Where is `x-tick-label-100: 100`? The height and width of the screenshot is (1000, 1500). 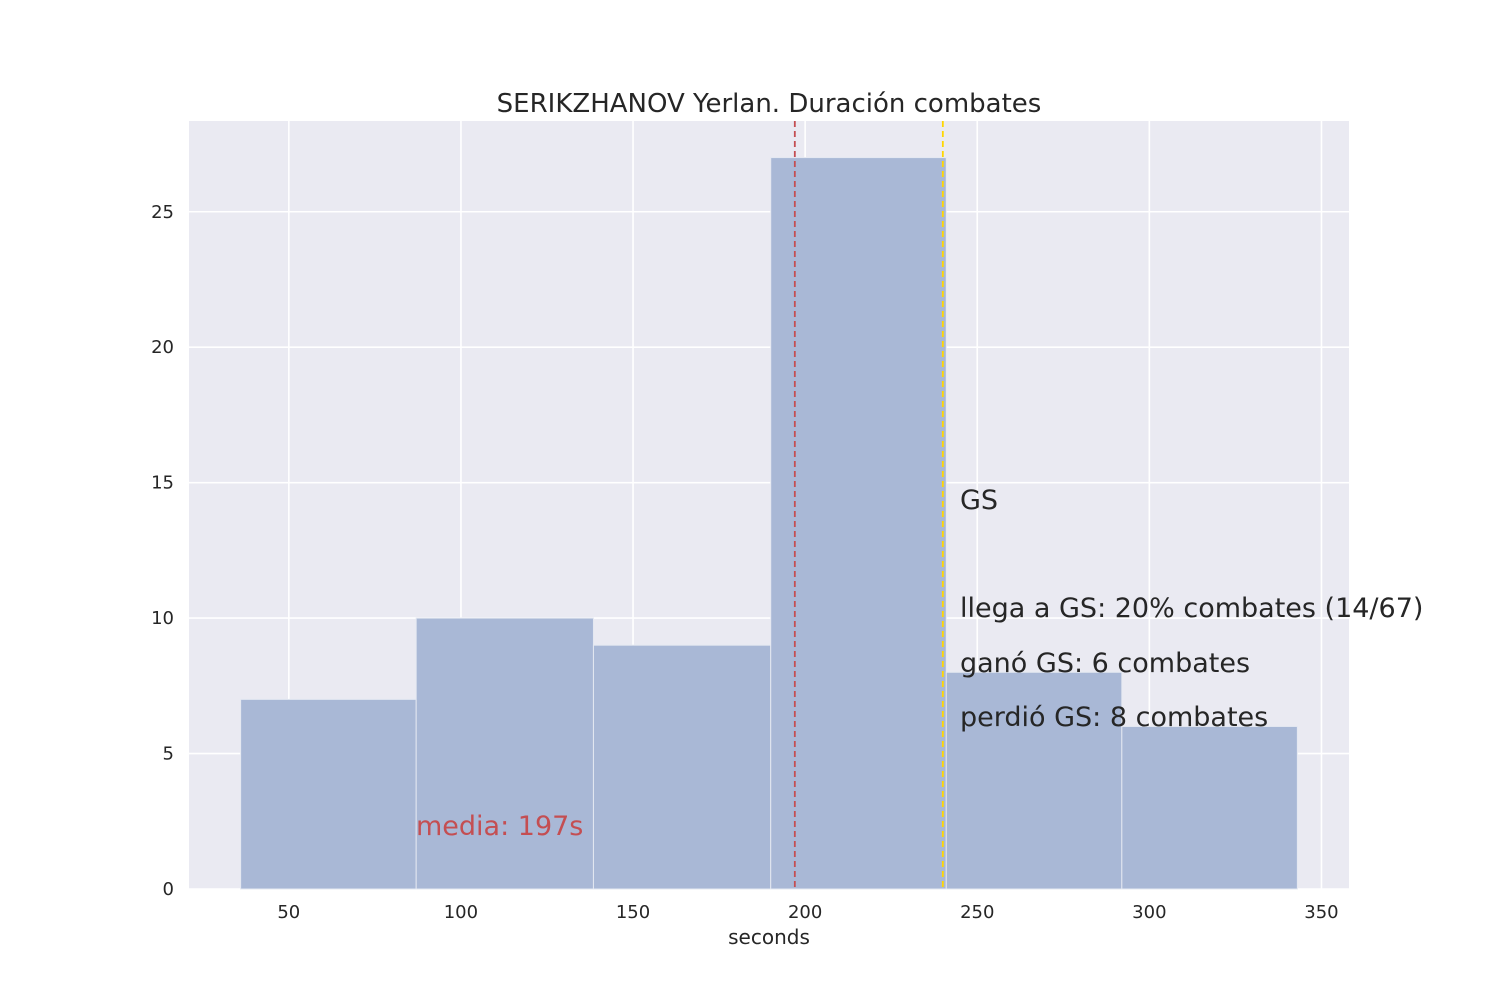 x-tick-label-100: 100 is located at coordinates (461, 912).